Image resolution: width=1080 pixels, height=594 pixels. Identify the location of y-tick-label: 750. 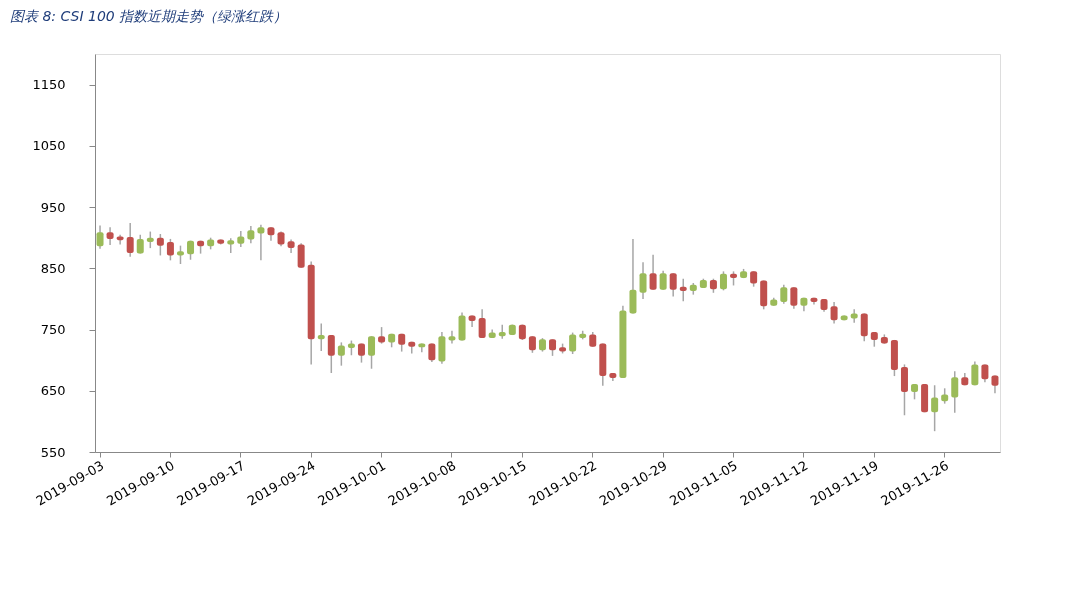
(53, 330).